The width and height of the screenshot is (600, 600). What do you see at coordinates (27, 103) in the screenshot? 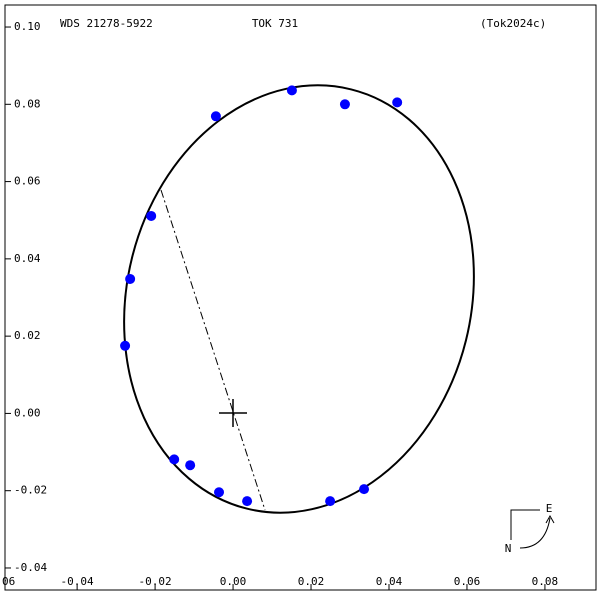
I see `y-tick-label: 0.08` at bounding box center [27, 103].